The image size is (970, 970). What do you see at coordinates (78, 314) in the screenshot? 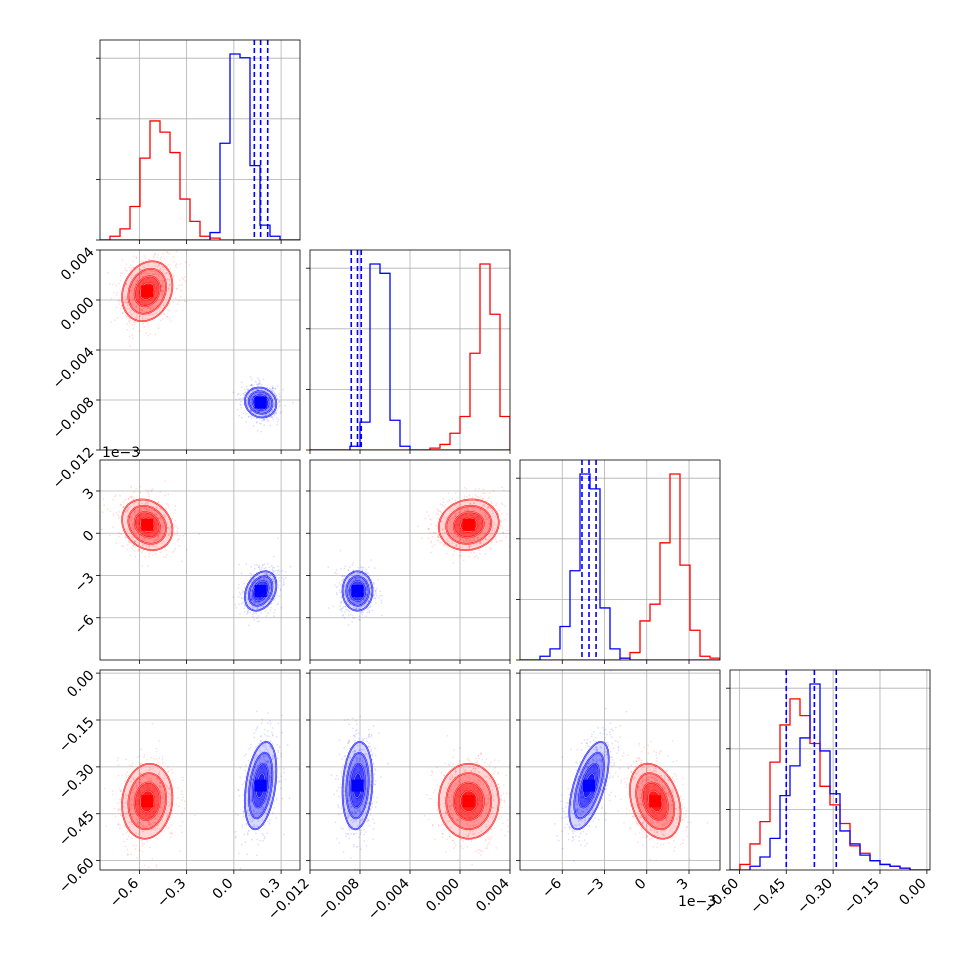
I see `y-tick-label: 0.000` at bounding box center [78, 314].